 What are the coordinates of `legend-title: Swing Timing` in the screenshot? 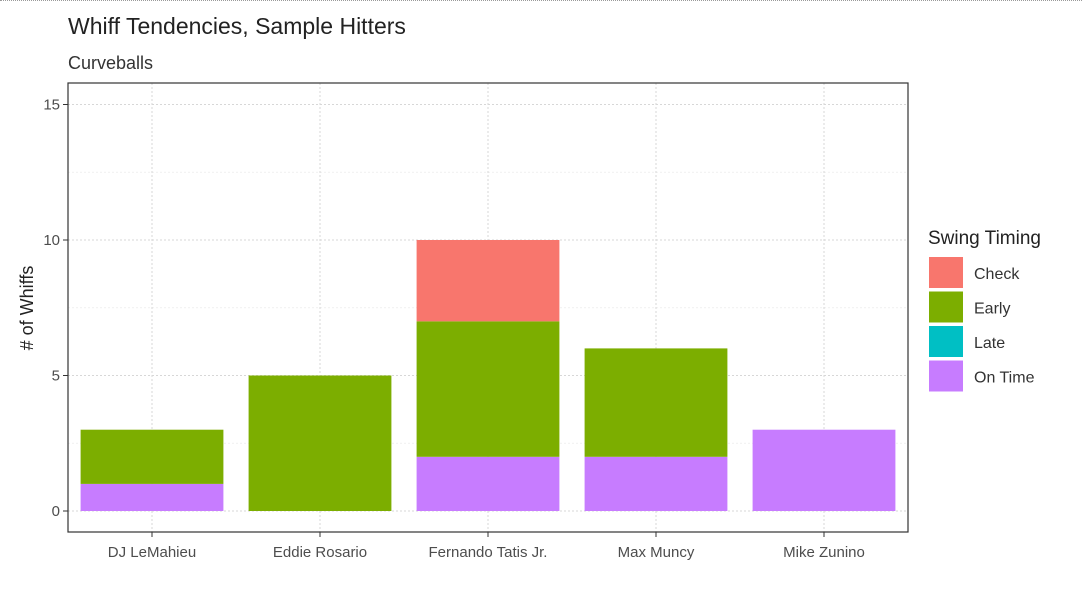 It's located at (984, 238).